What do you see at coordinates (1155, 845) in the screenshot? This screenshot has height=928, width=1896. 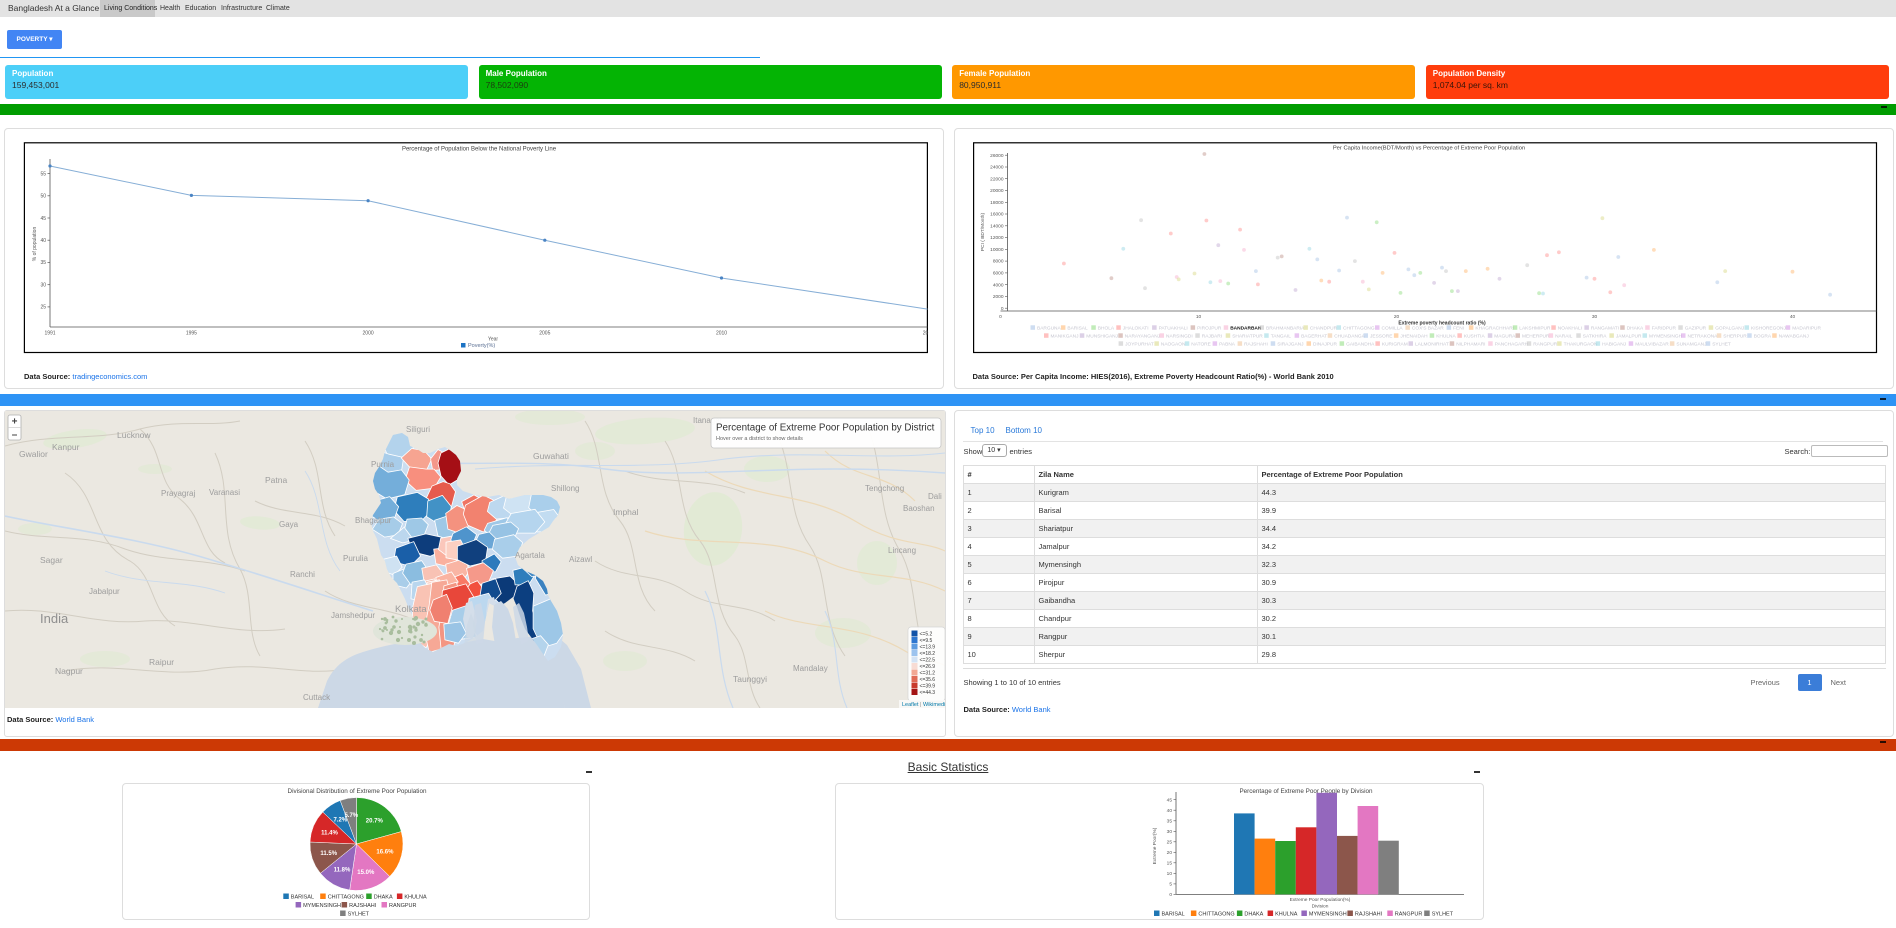 I see `svg-text: Extreme Poor(%)` at bounding box center [1155, 845].